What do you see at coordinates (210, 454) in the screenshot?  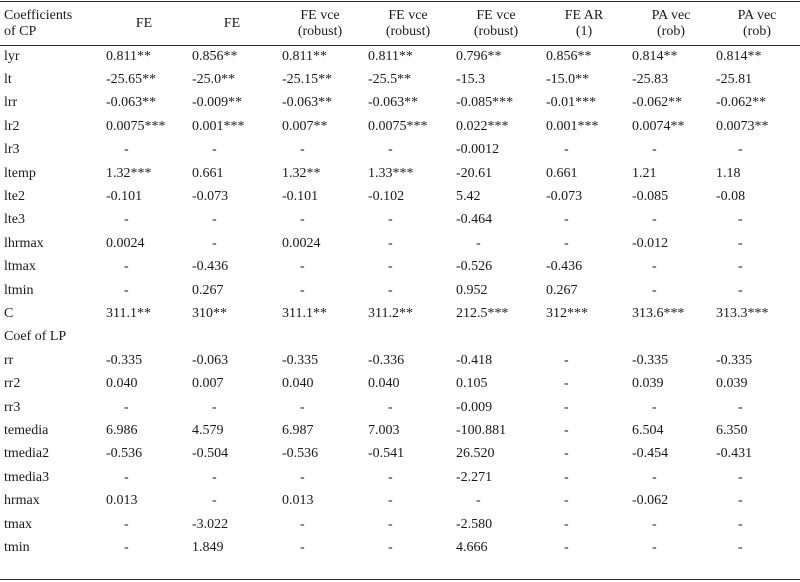 I see `table-cell: -0.504` at bounding box center [210, 454].